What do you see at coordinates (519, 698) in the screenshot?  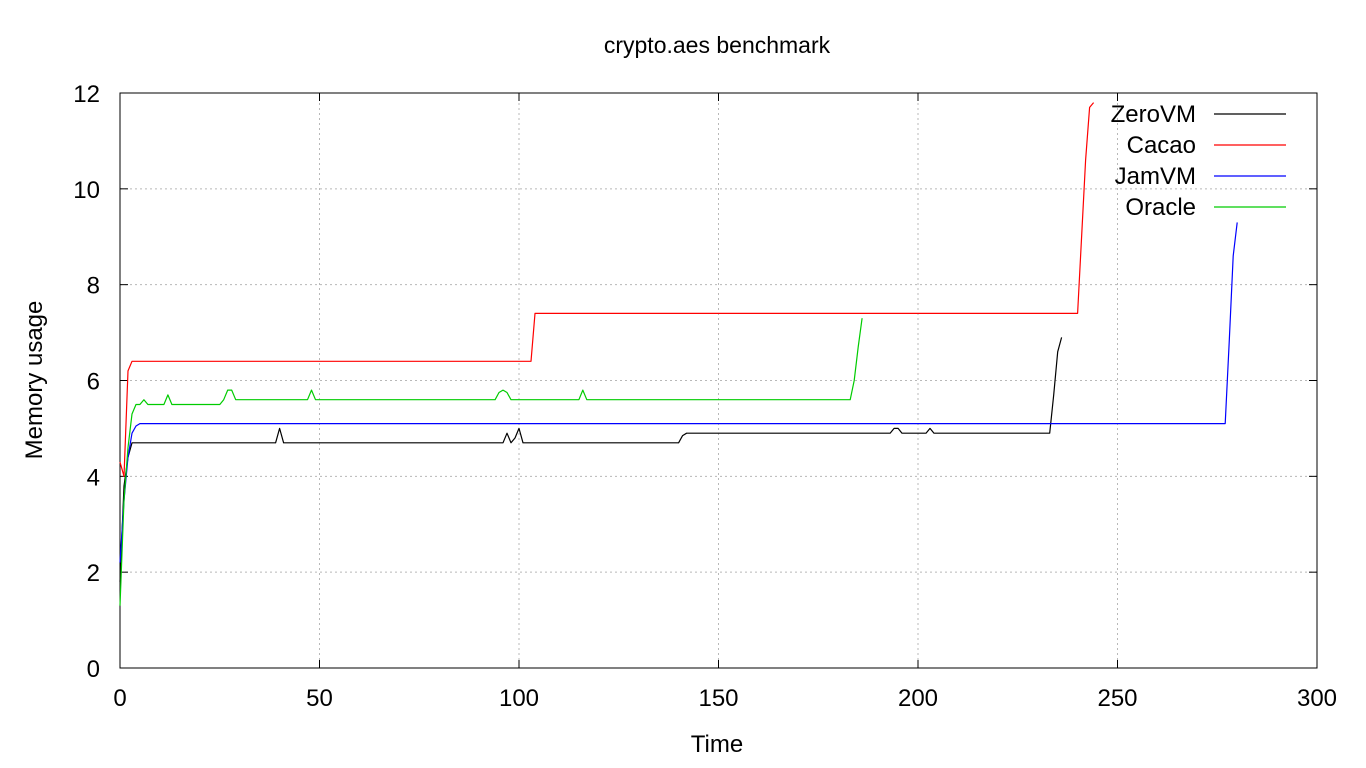 I see `x-tick-label: 100` at bounding box center [519, 698].